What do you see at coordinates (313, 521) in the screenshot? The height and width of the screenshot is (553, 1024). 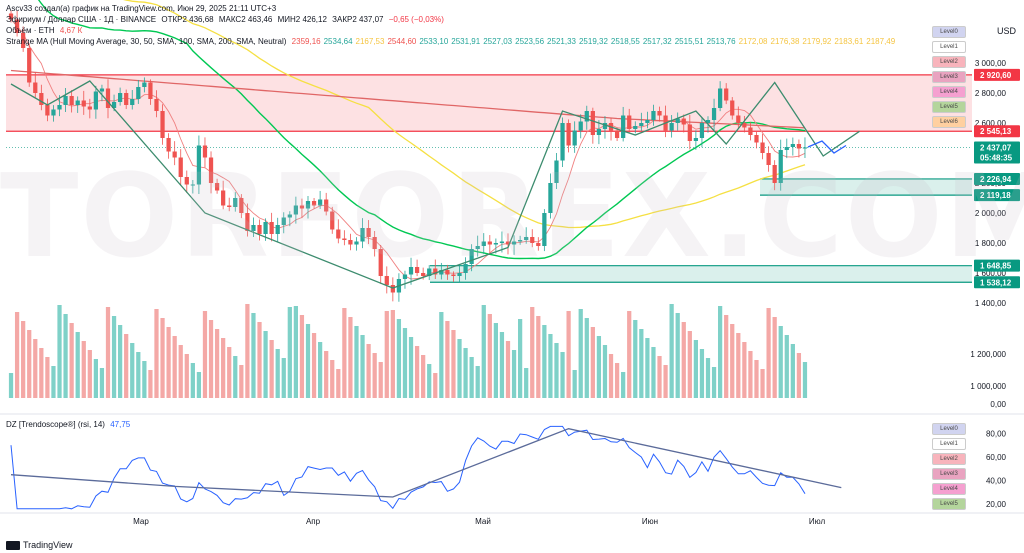 I see `x-axis-label: Апр` at bounding box center [313, 521].